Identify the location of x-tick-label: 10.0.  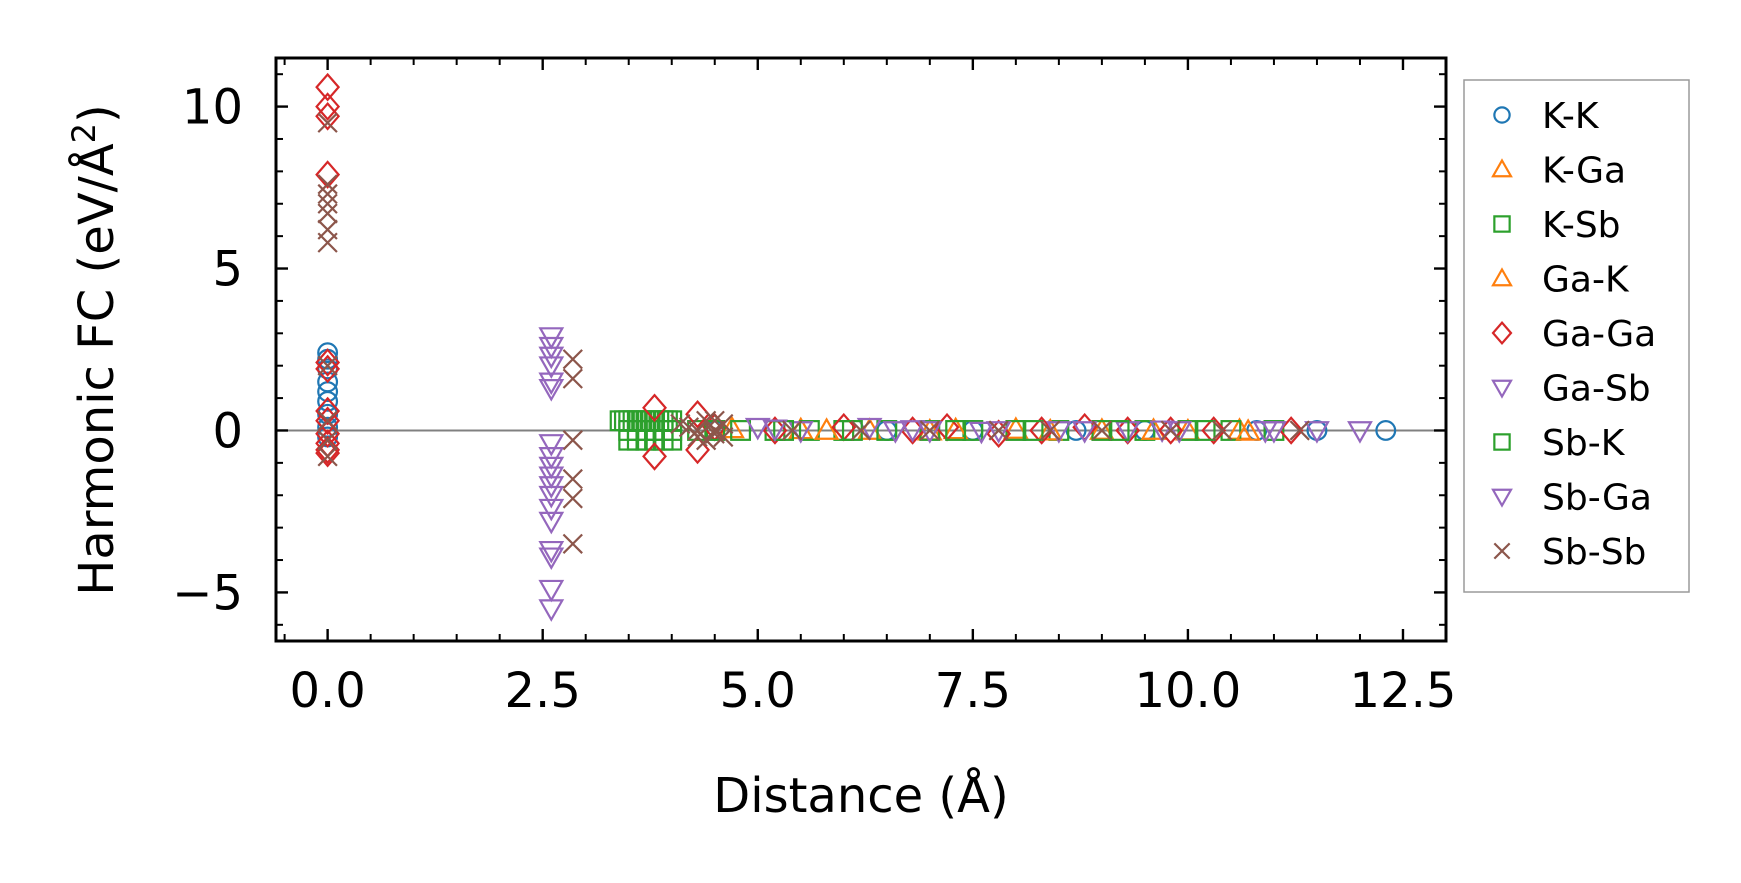
(1187, 691).